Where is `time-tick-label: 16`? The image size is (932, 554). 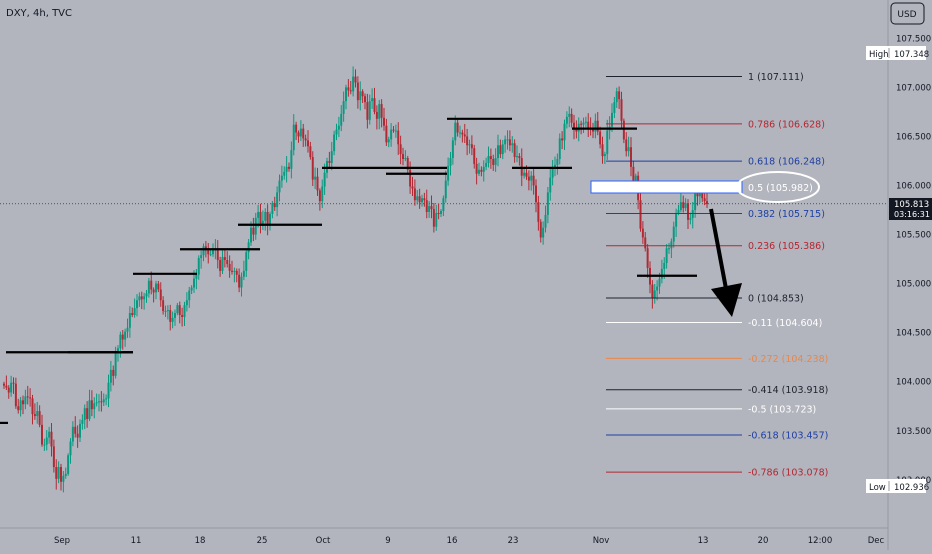
time-tick-label: 16 is located at coordinates (452, 541).